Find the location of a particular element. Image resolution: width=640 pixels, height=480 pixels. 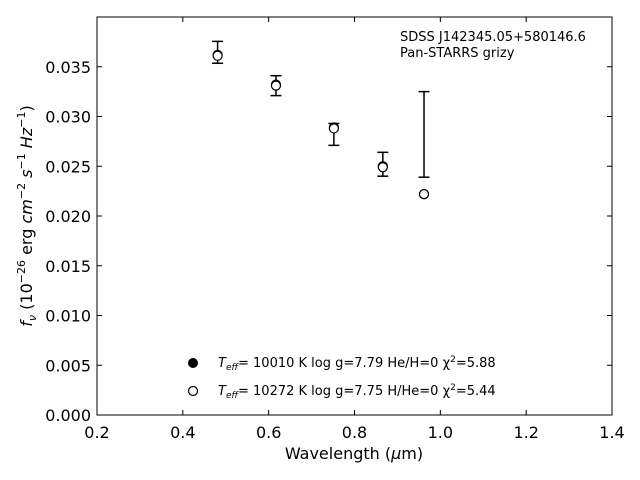

y-axis-label: fν (10−26 erg cm−2 s−1 Hz−1) is located at coordinates (27, 215).